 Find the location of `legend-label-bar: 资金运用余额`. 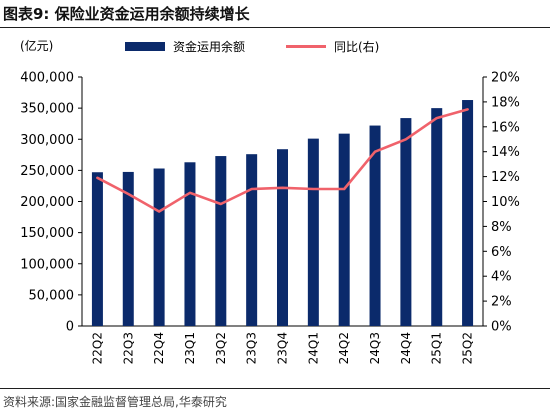

legend-label-bar: 资金运用余额 is located at coordinates (209, 47).